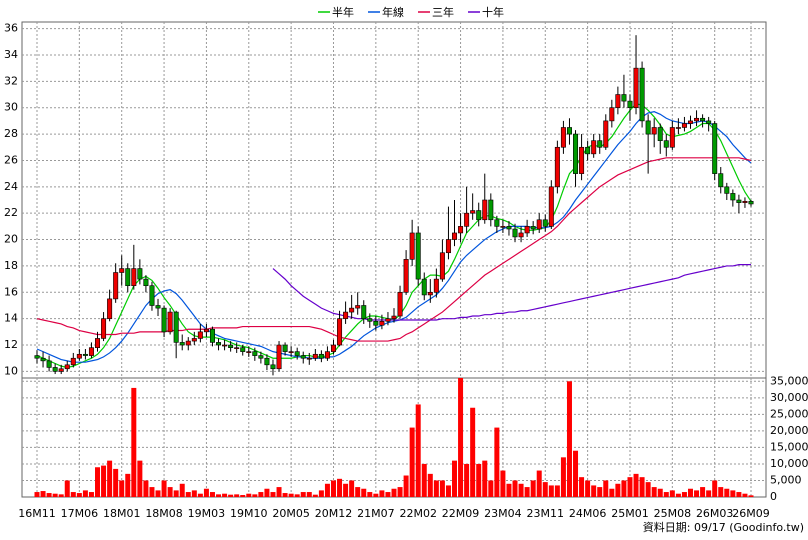  Describe the element at coordinates (786, 479) in the screenshot. I see `volume-tick-label: 5,000` at that location.